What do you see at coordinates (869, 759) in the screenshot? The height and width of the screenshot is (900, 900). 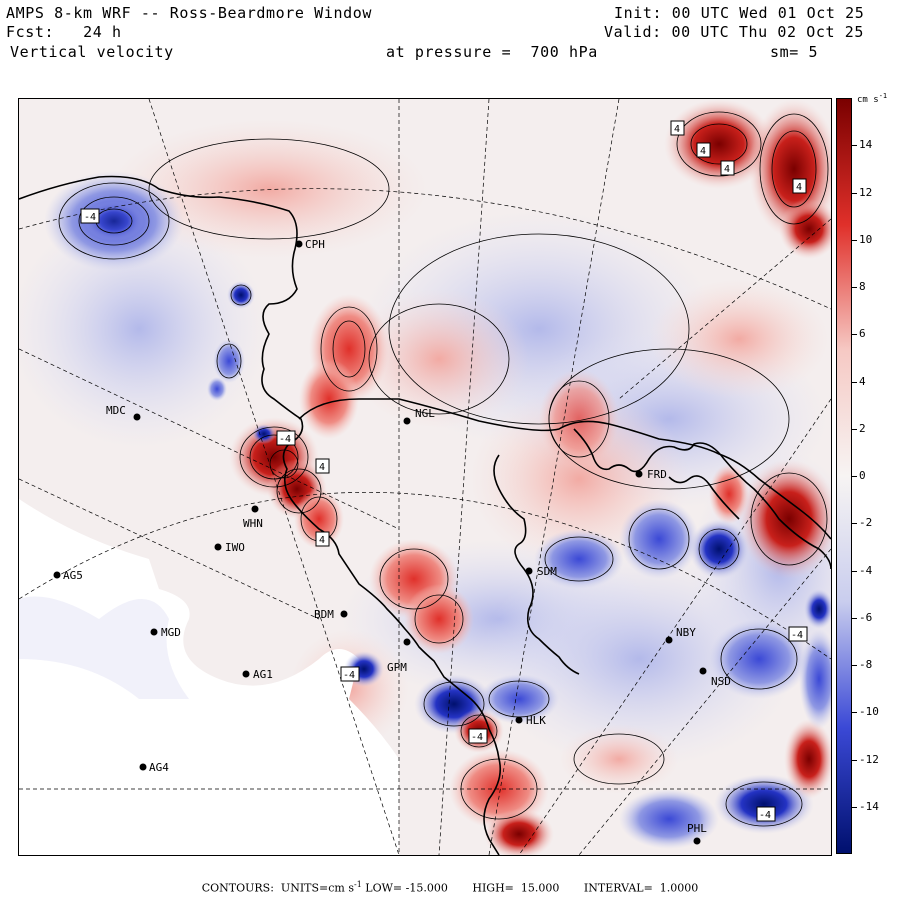 I see `colorbar-tick-label: -12` at bounding box center [869, 759].